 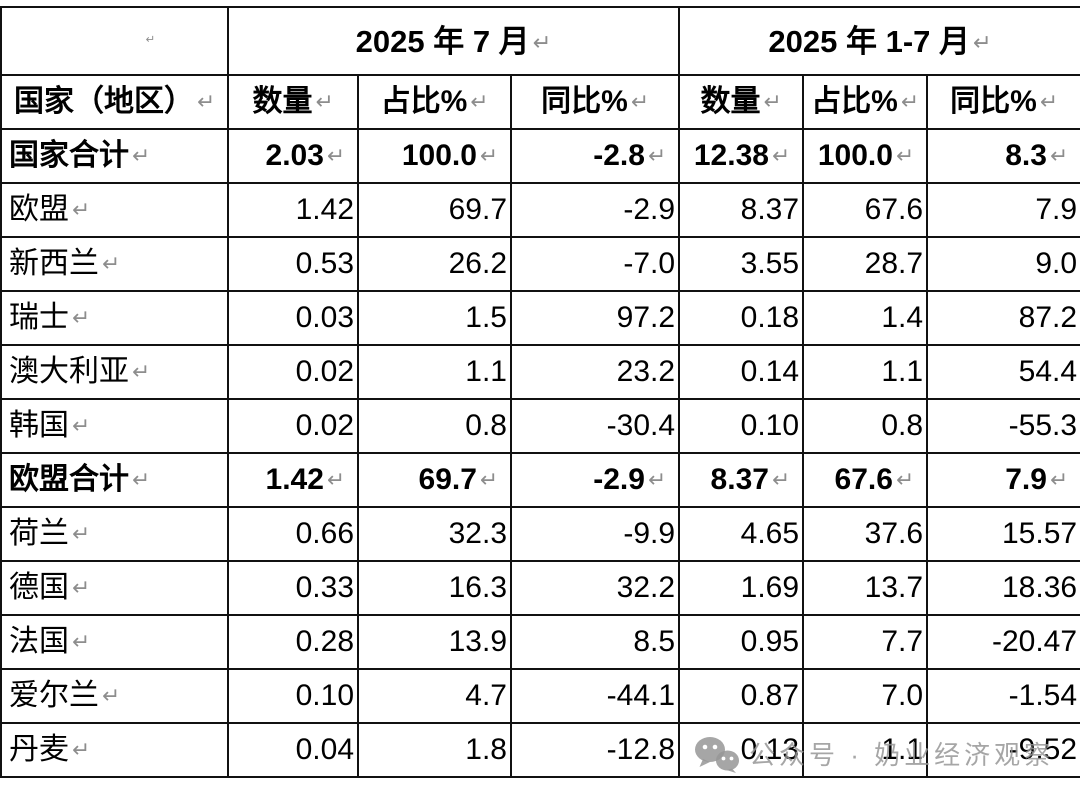 I want to click on value: 32.2, so click(x=646, y=587).